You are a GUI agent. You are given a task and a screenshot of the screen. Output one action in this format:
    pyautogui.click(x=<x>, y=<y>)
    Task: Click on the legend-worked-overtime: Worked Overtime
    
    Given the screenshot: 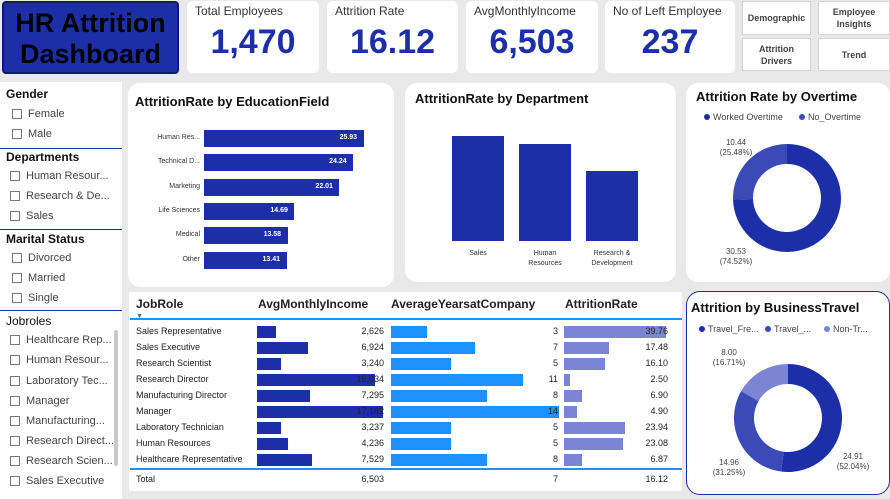 What is the action you would take?
    pyautogui.click(x=743, y=117)
    